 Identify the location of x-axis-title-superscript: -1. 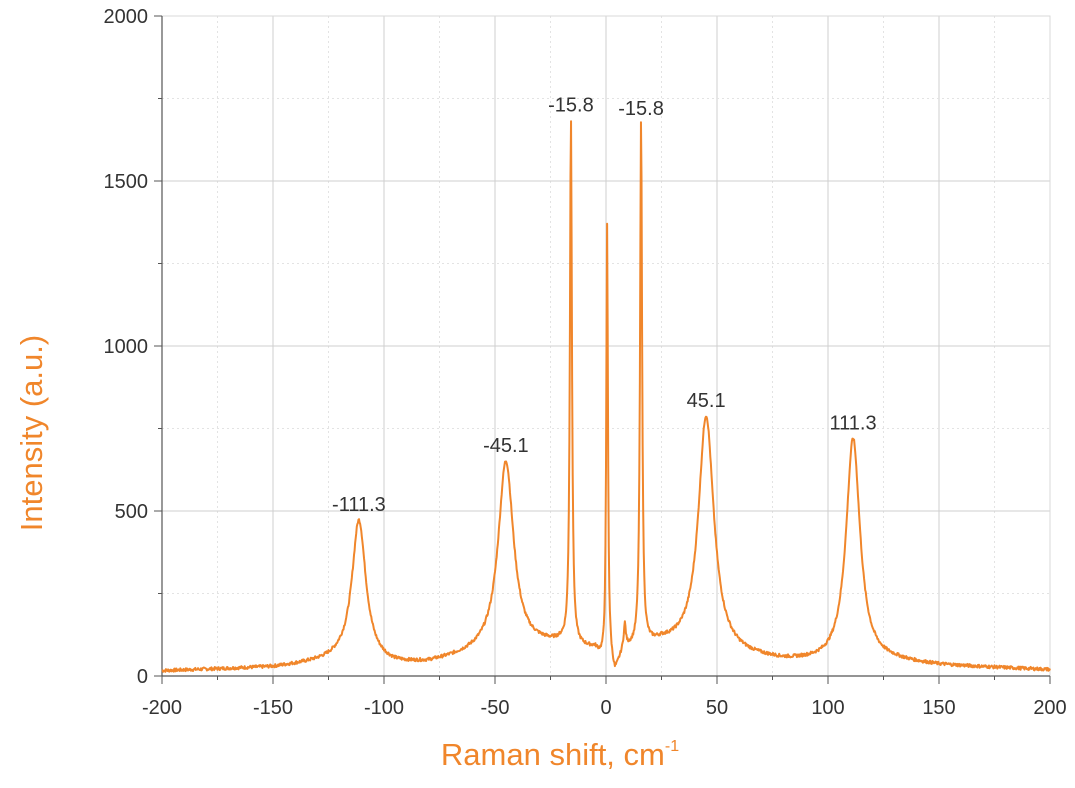
(672, 746).